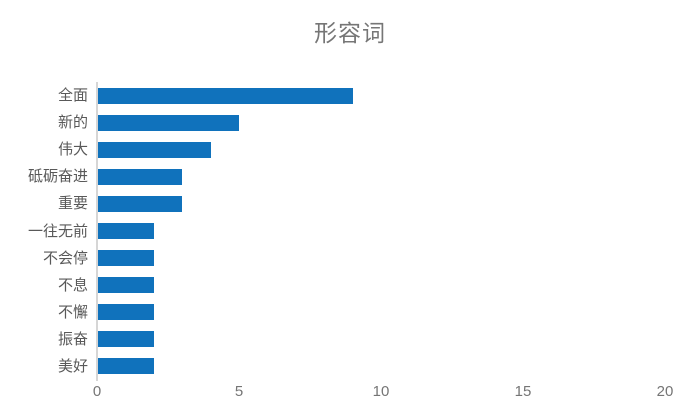 The width and height of the screenshot is (700, 420). What do you see at coordinates (523, 391) in the screenshot?
I see `x-tick-label: 15` at bounding box center [523, 391].